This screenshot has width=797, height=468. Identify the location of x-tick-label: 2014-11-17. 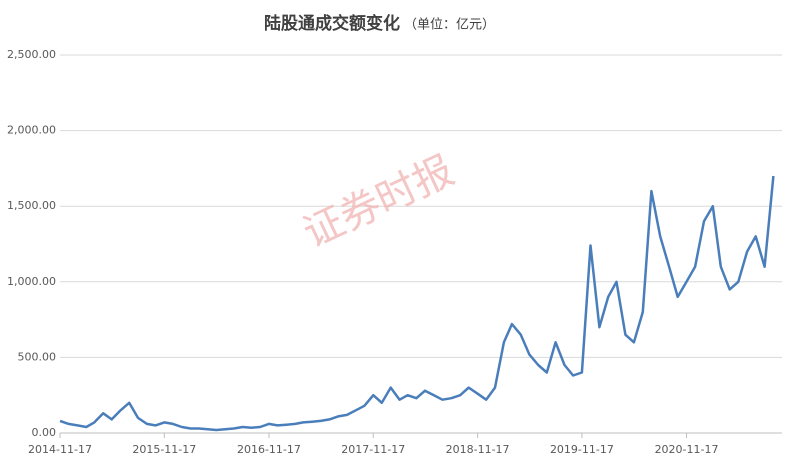
(60, 449).